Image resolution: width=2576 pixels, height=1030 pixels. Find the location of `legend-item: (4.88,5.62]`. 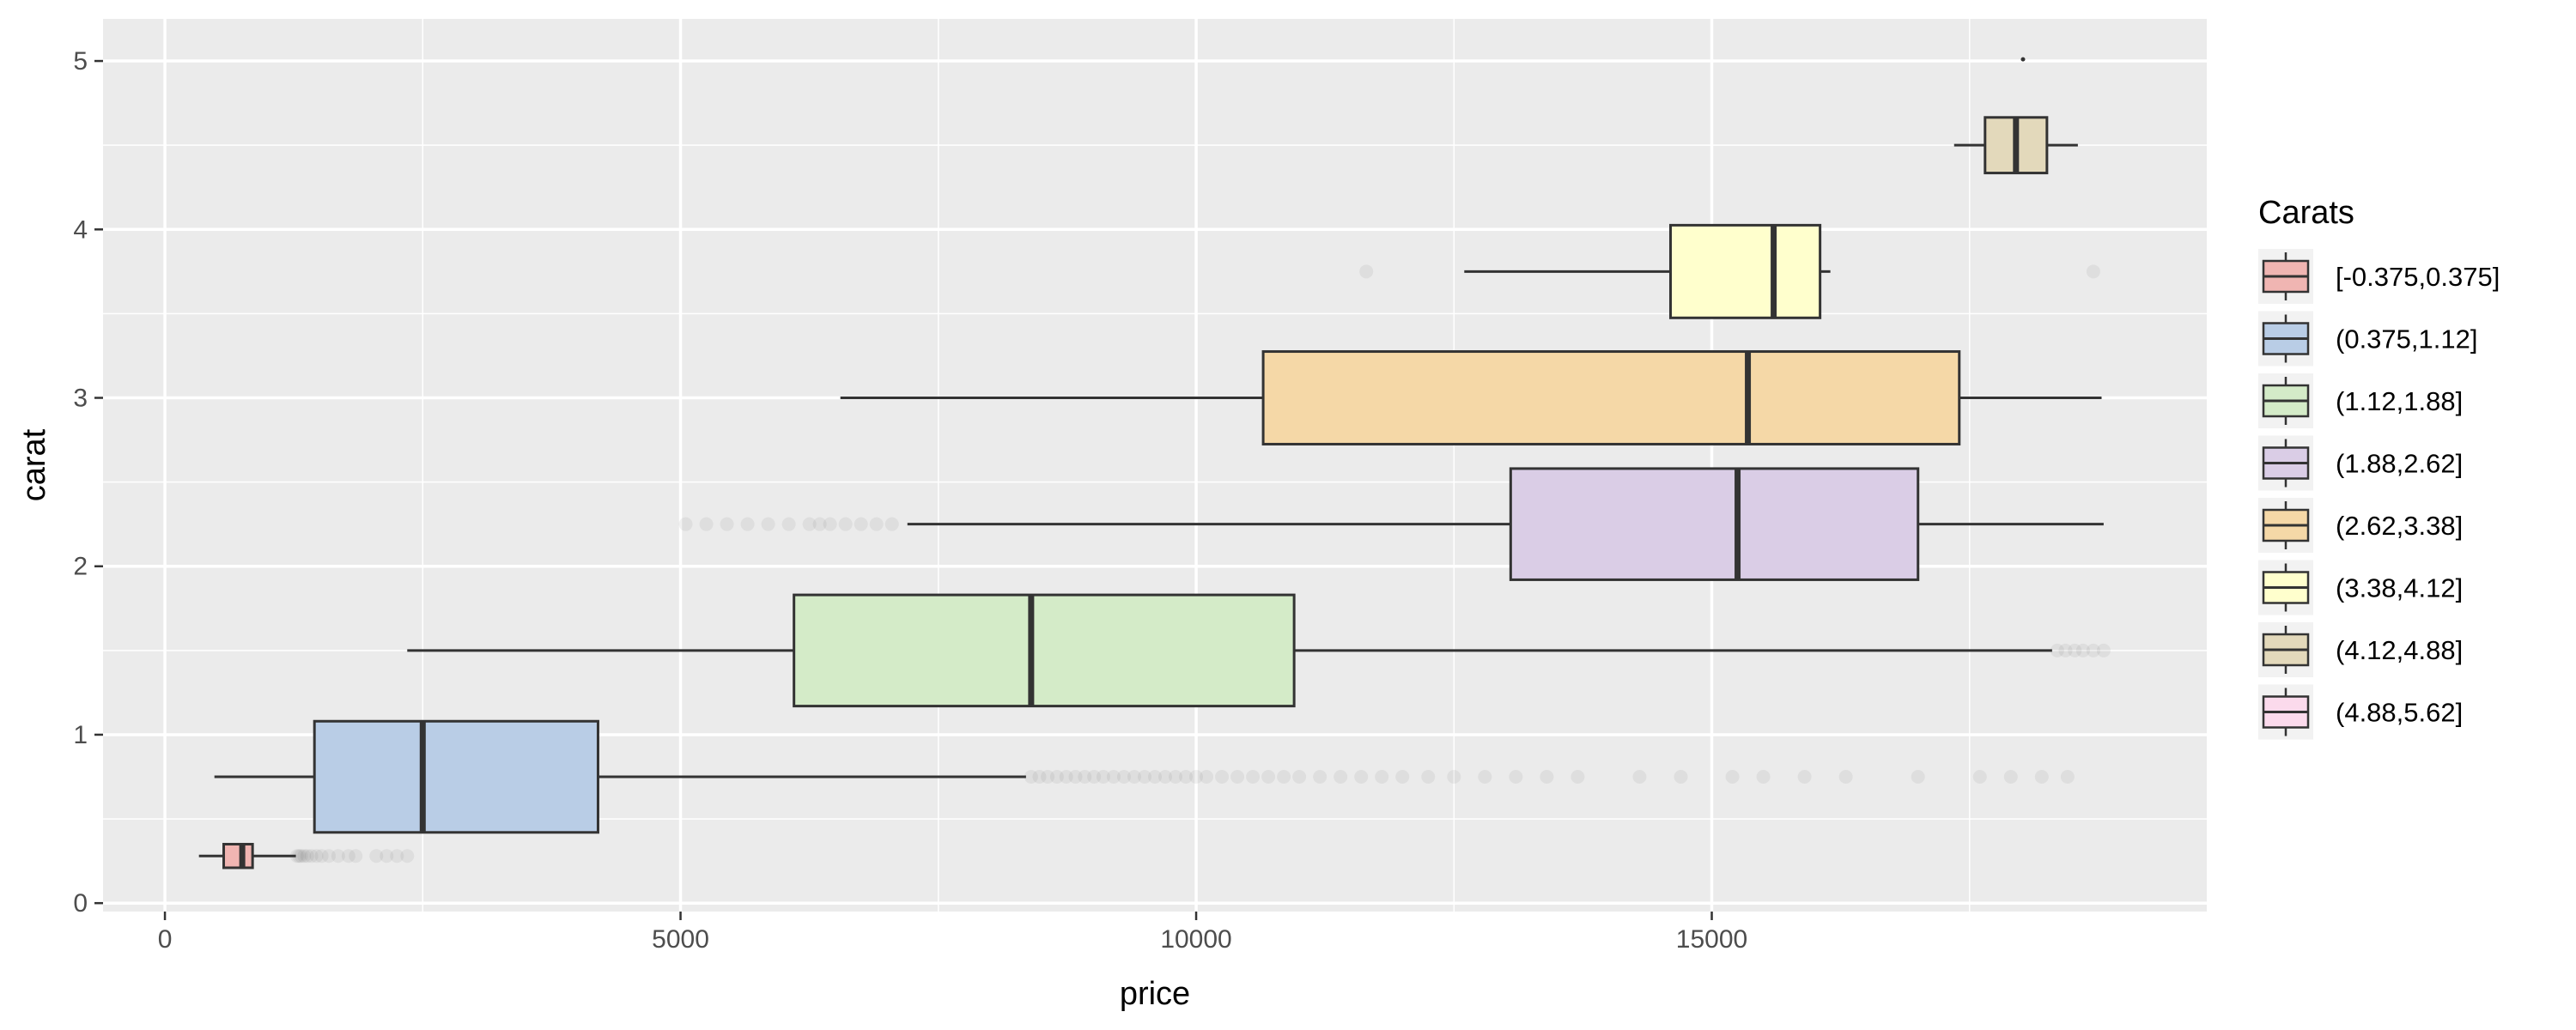

legend-item: (4.88,5.62] is located at coordinates (2361, 712).